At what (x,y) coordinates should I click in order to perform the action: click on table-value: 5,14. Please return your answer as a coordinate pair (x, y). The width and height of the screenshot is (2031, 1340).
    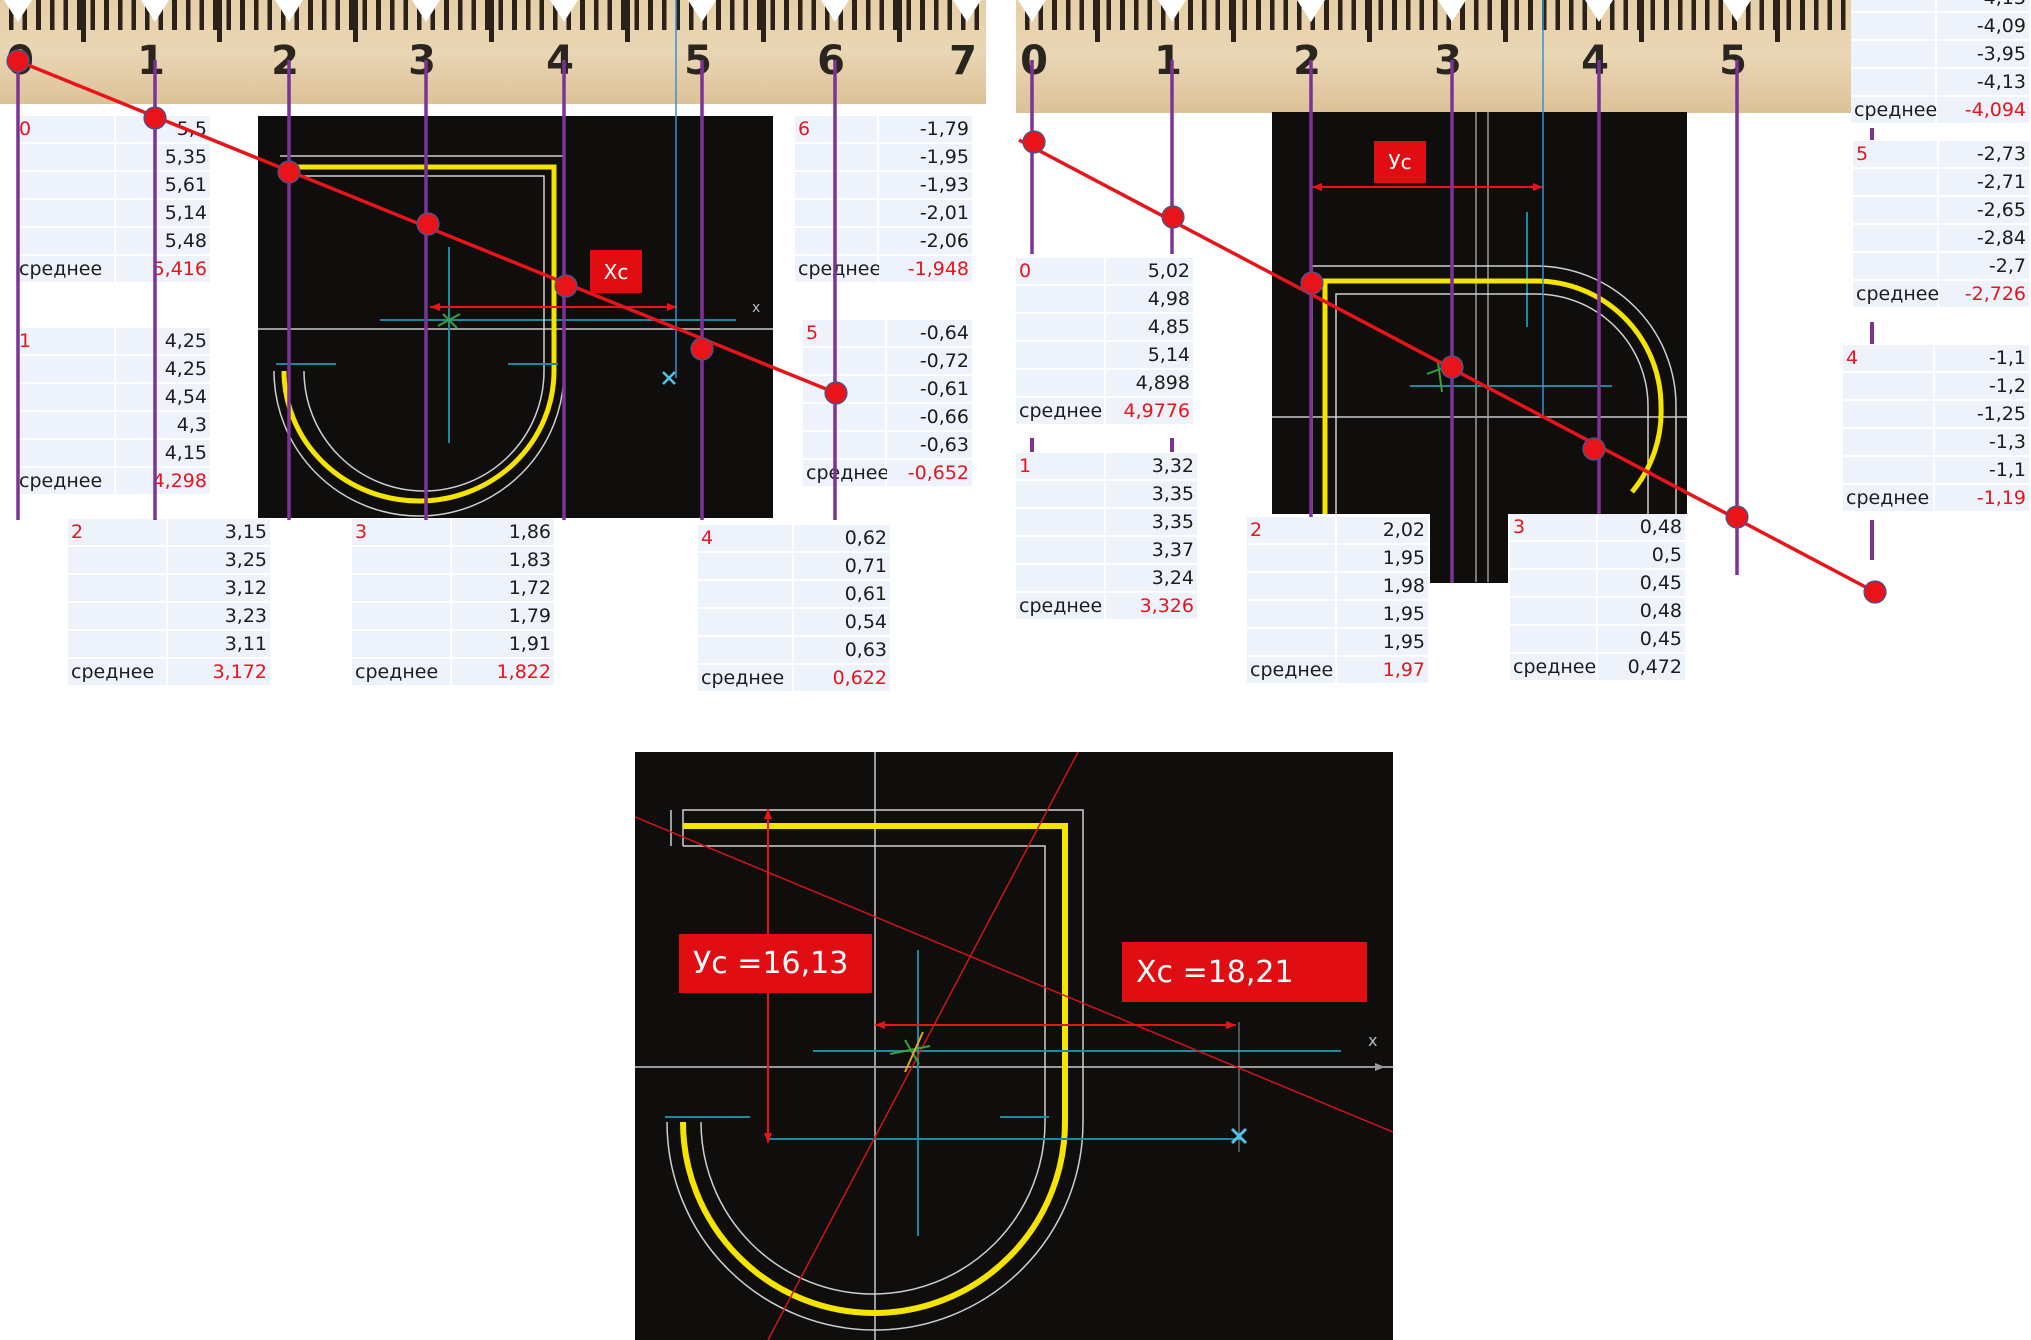
    Looking at the image, I should click on (164, 214).